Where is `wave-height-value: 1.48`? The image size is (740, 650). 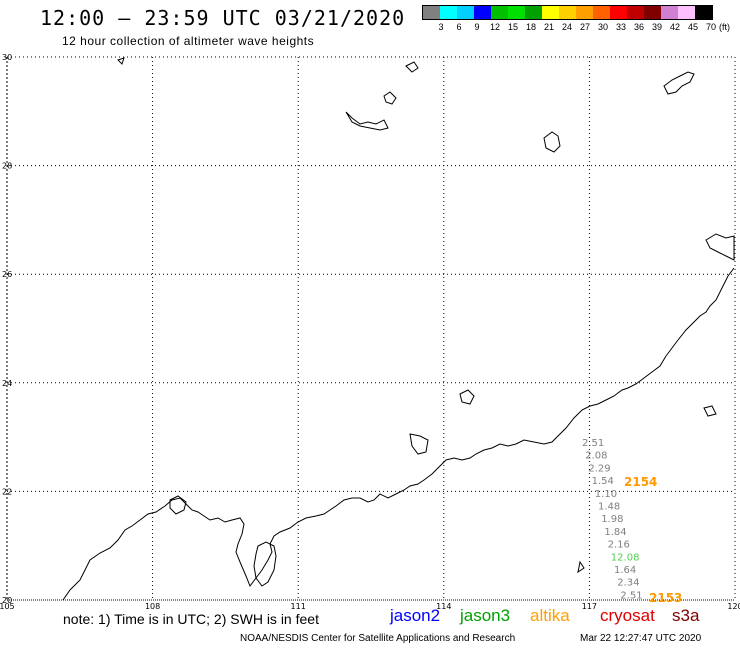 wave-height-value: 1.48 is located at coordinates (609, 507).